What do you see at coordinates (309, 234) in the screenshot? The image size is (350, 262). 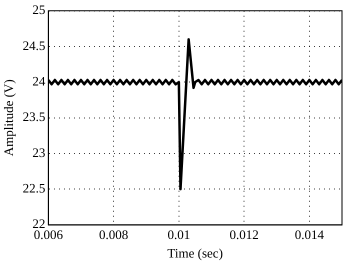 I see `x-tick-label: 0.014` at bounding box center [309, 234].